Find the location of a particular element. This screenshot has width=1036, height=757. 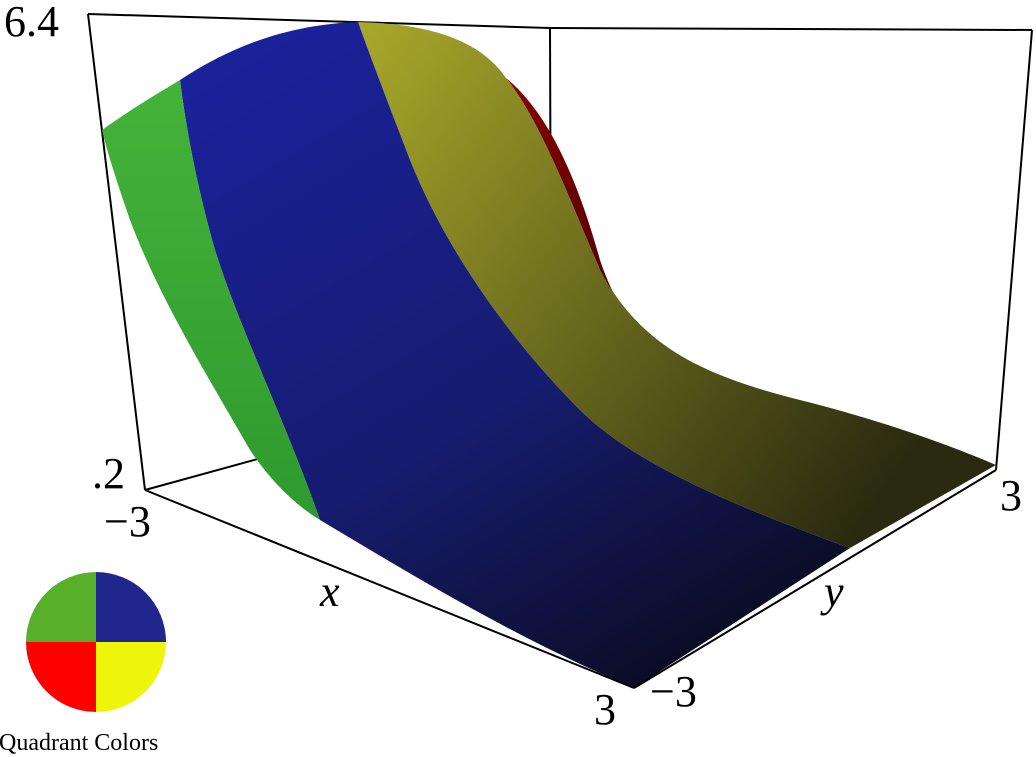

frame-y-axis-line is located at coordinates (815, 579).